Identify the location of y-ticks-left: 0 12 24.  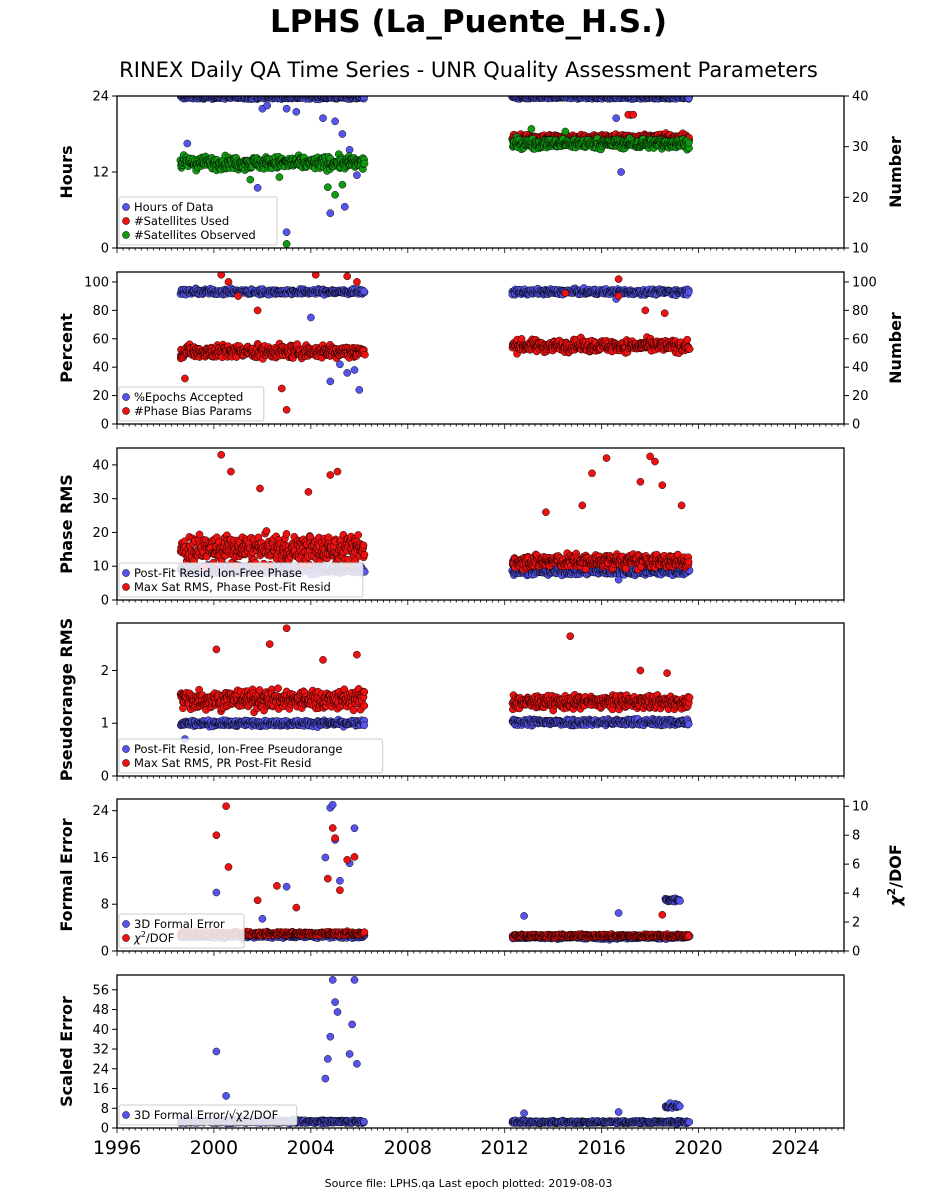
(104, 173).